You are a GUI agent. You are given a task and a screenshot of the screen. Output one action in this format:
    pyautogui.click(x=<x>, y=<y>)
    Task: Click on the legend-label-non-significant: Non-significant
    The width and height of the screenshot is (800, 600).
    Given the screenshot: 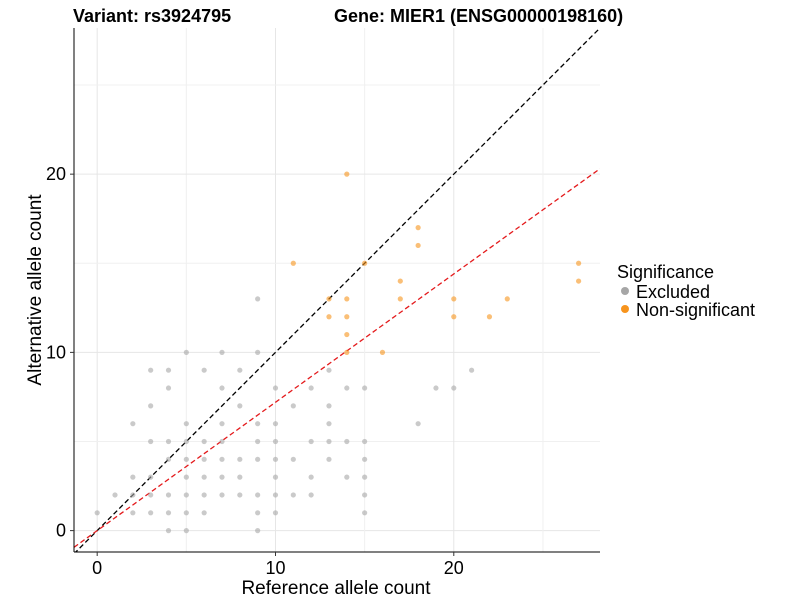 What is the action you would take?
    pyautogui.click(x=695, y=310)
    